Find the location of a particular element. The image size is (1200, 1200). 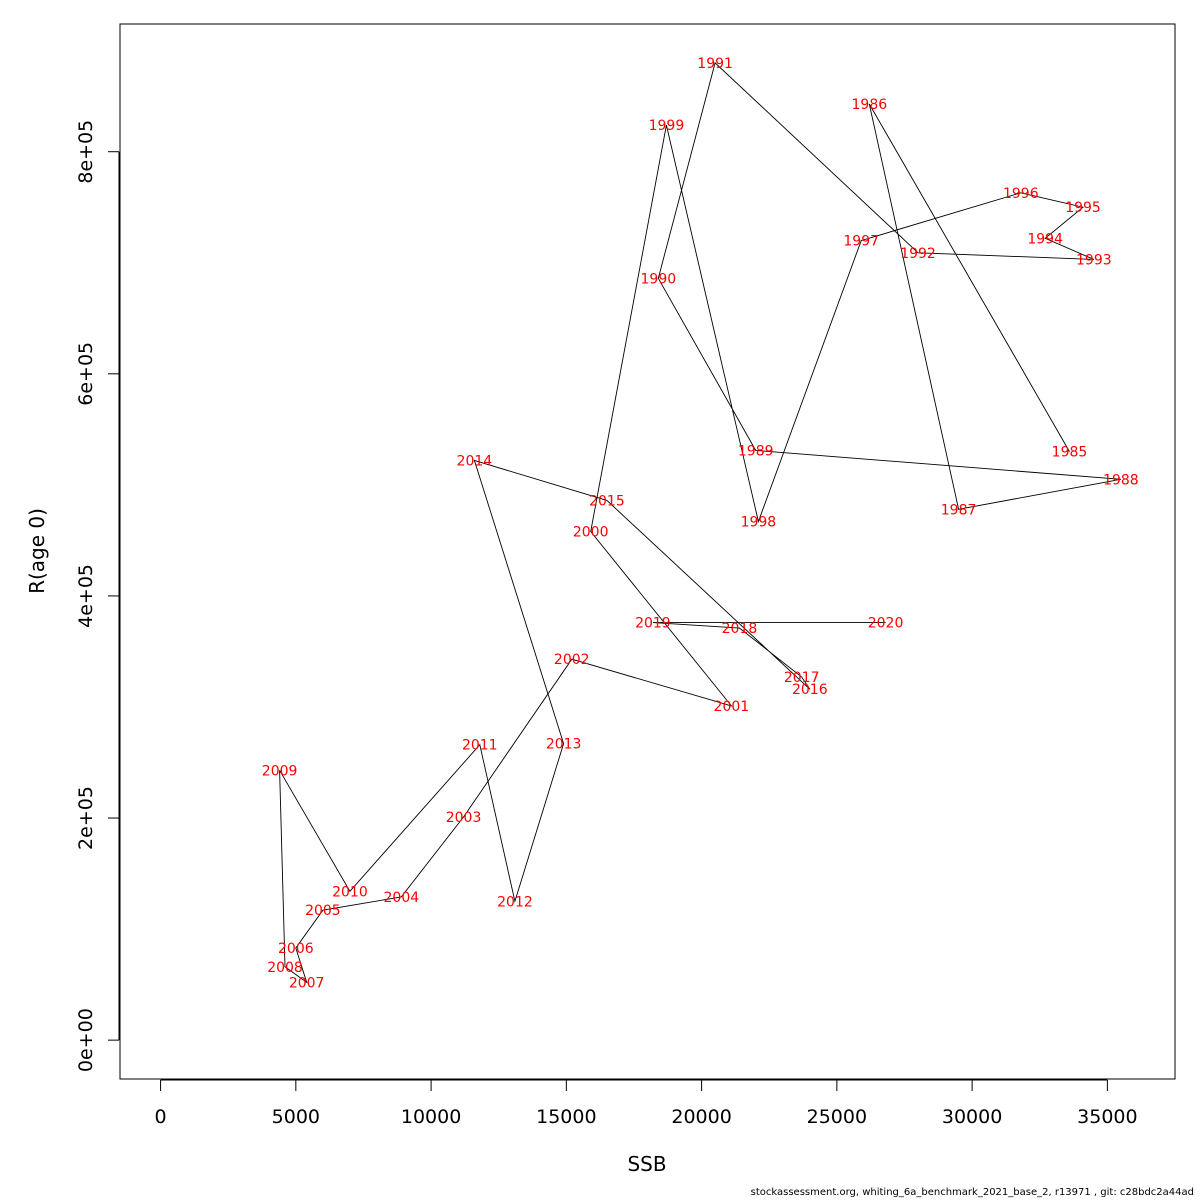

point-label-1995: 1995 is located at coordinates (1083, 208).